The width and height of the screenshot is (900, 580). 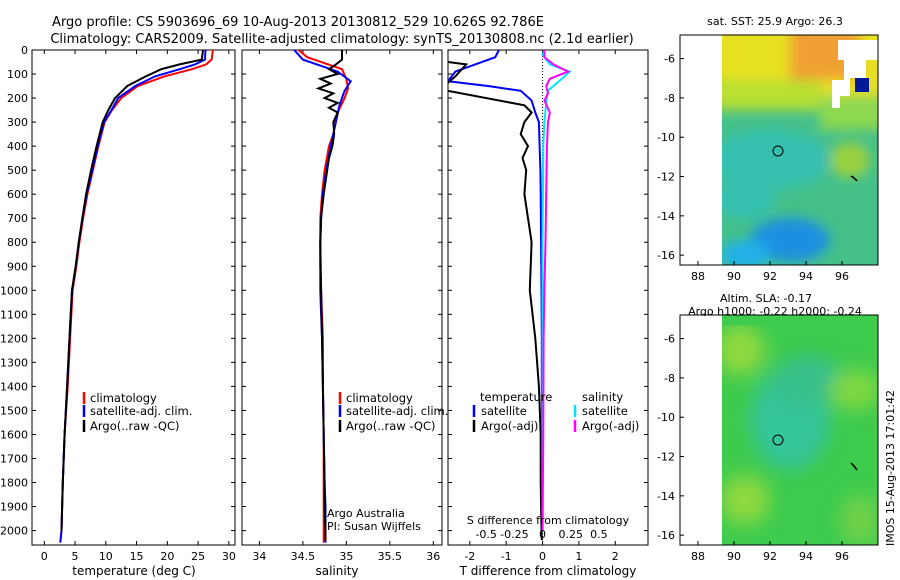 What do you see at coordinates (469, 556) in the screenshot?
I see `x-tick-label: -2` at bounding box center [469, 556].